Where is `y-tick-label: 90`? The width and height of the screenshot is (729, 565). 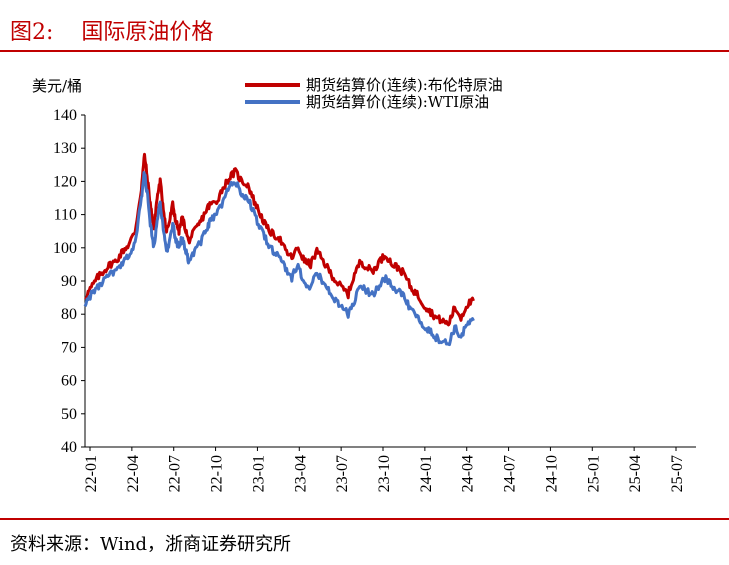
y-tick-label: 90 is located at coordinates (69, 281).